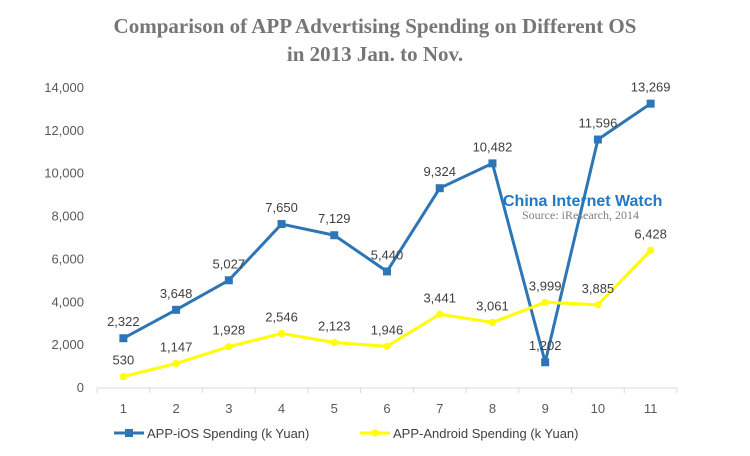 The height and width of the screenshot is (456, 750). What do you see at coordinates (228, 408) in the screenshot?
I see `x-tick-label: 3` at bounding box center [228, 408].